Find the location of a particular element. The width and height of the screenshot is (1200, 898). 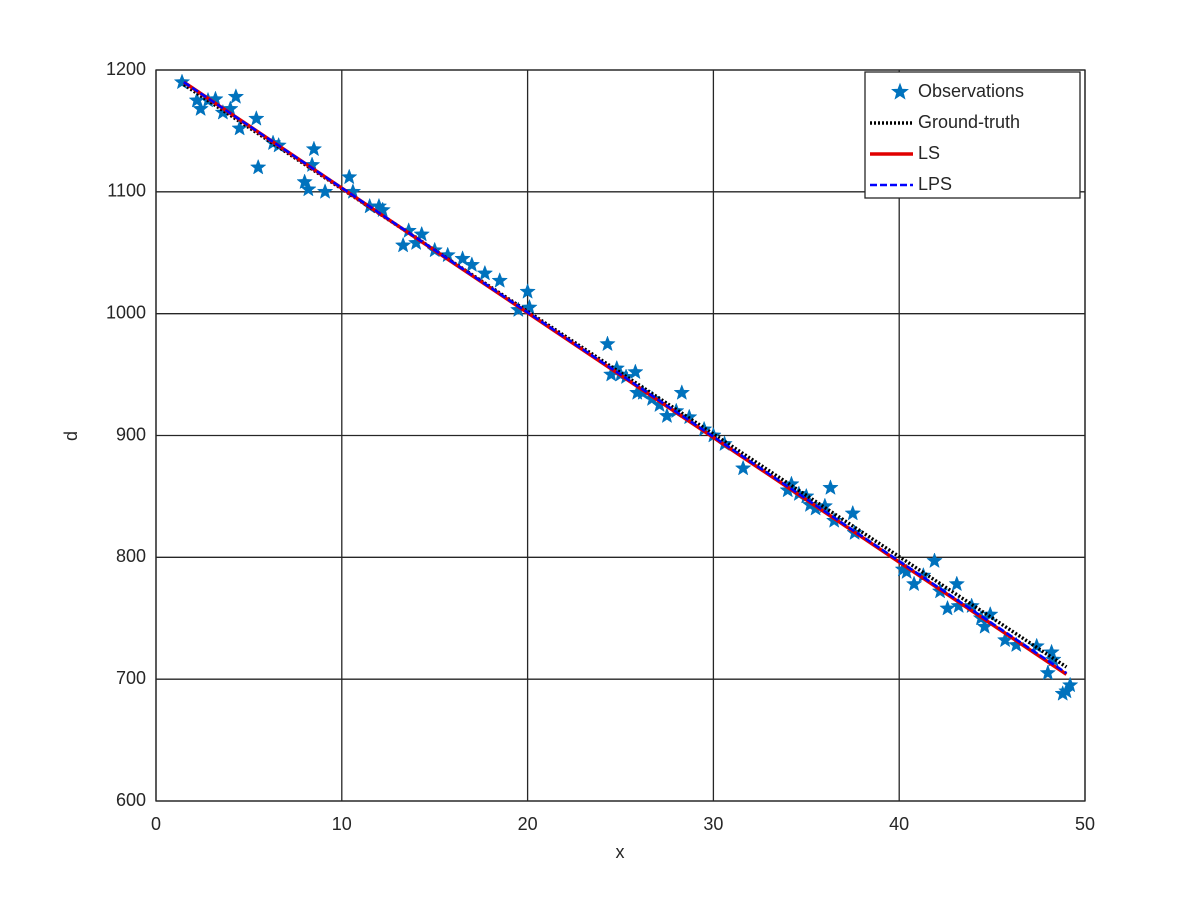

y-tick-label: 600 is located at coordinates (131, 800).